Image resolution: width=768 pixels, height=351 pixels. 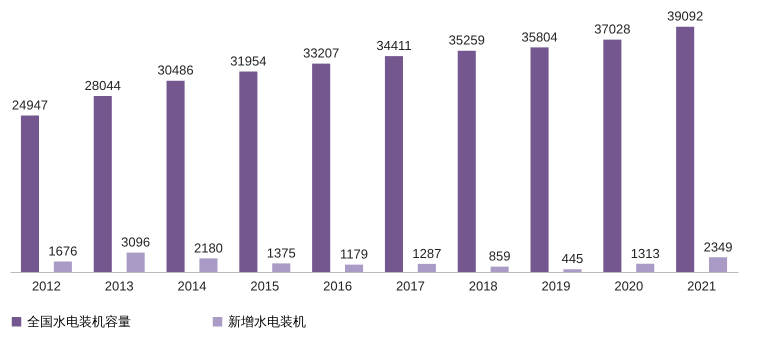 I want to click on data-label: 2180, so click(x=208, y=248).